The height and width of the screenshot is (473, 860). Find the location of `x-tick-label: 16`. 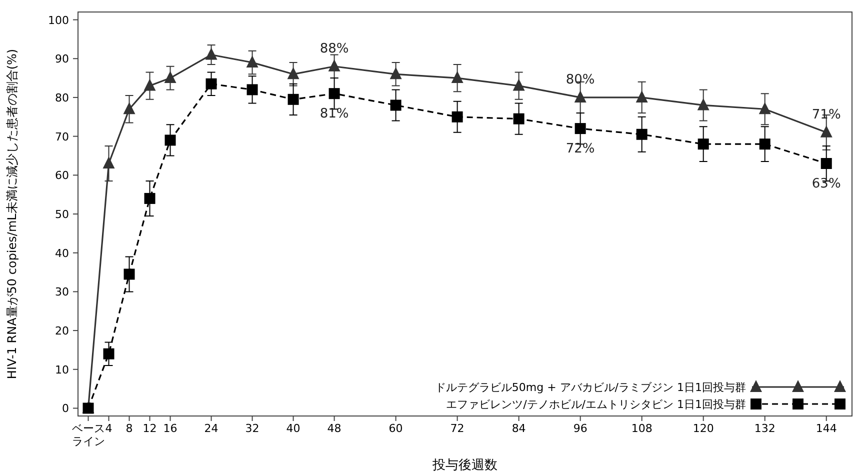

x-tick-label: 16 is located at coordinates (170, 428).